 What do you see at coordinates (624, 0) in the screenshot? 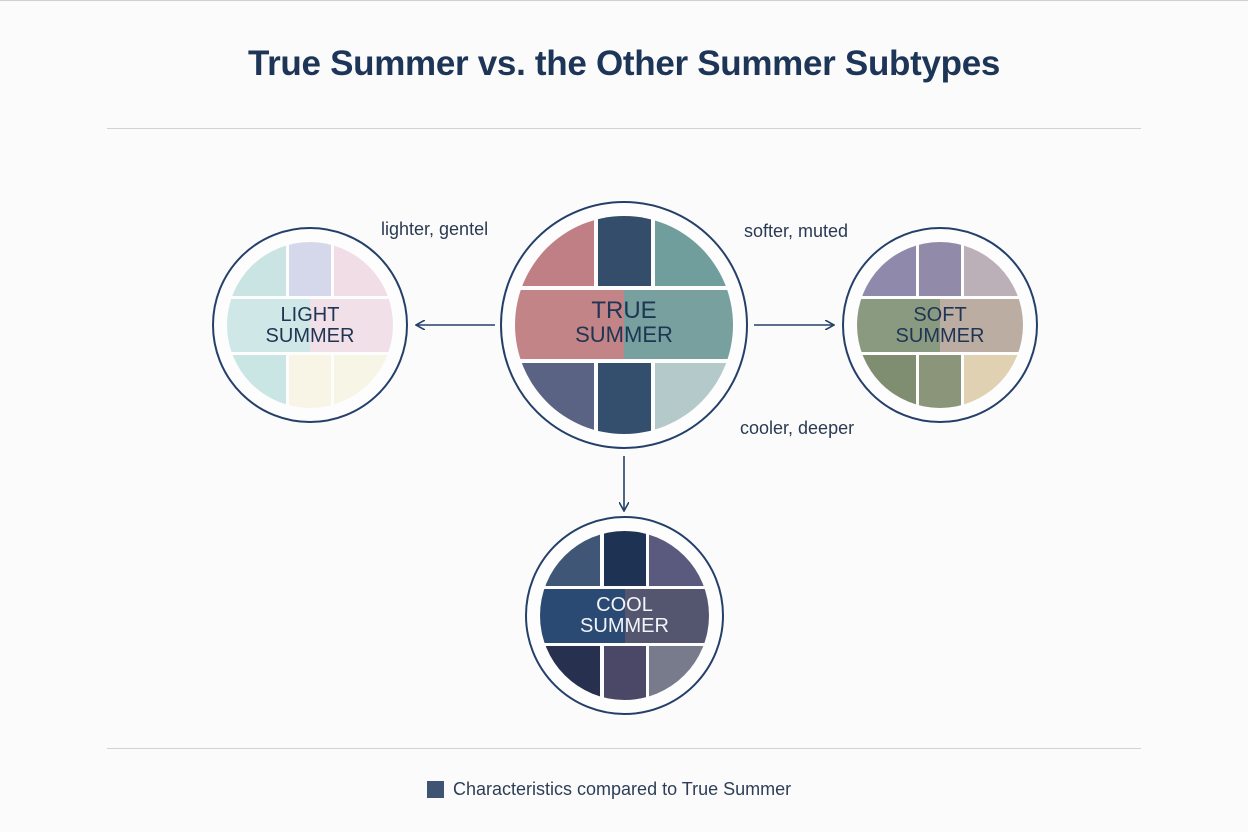
I see `top-border` at bounding box center [624, 0].